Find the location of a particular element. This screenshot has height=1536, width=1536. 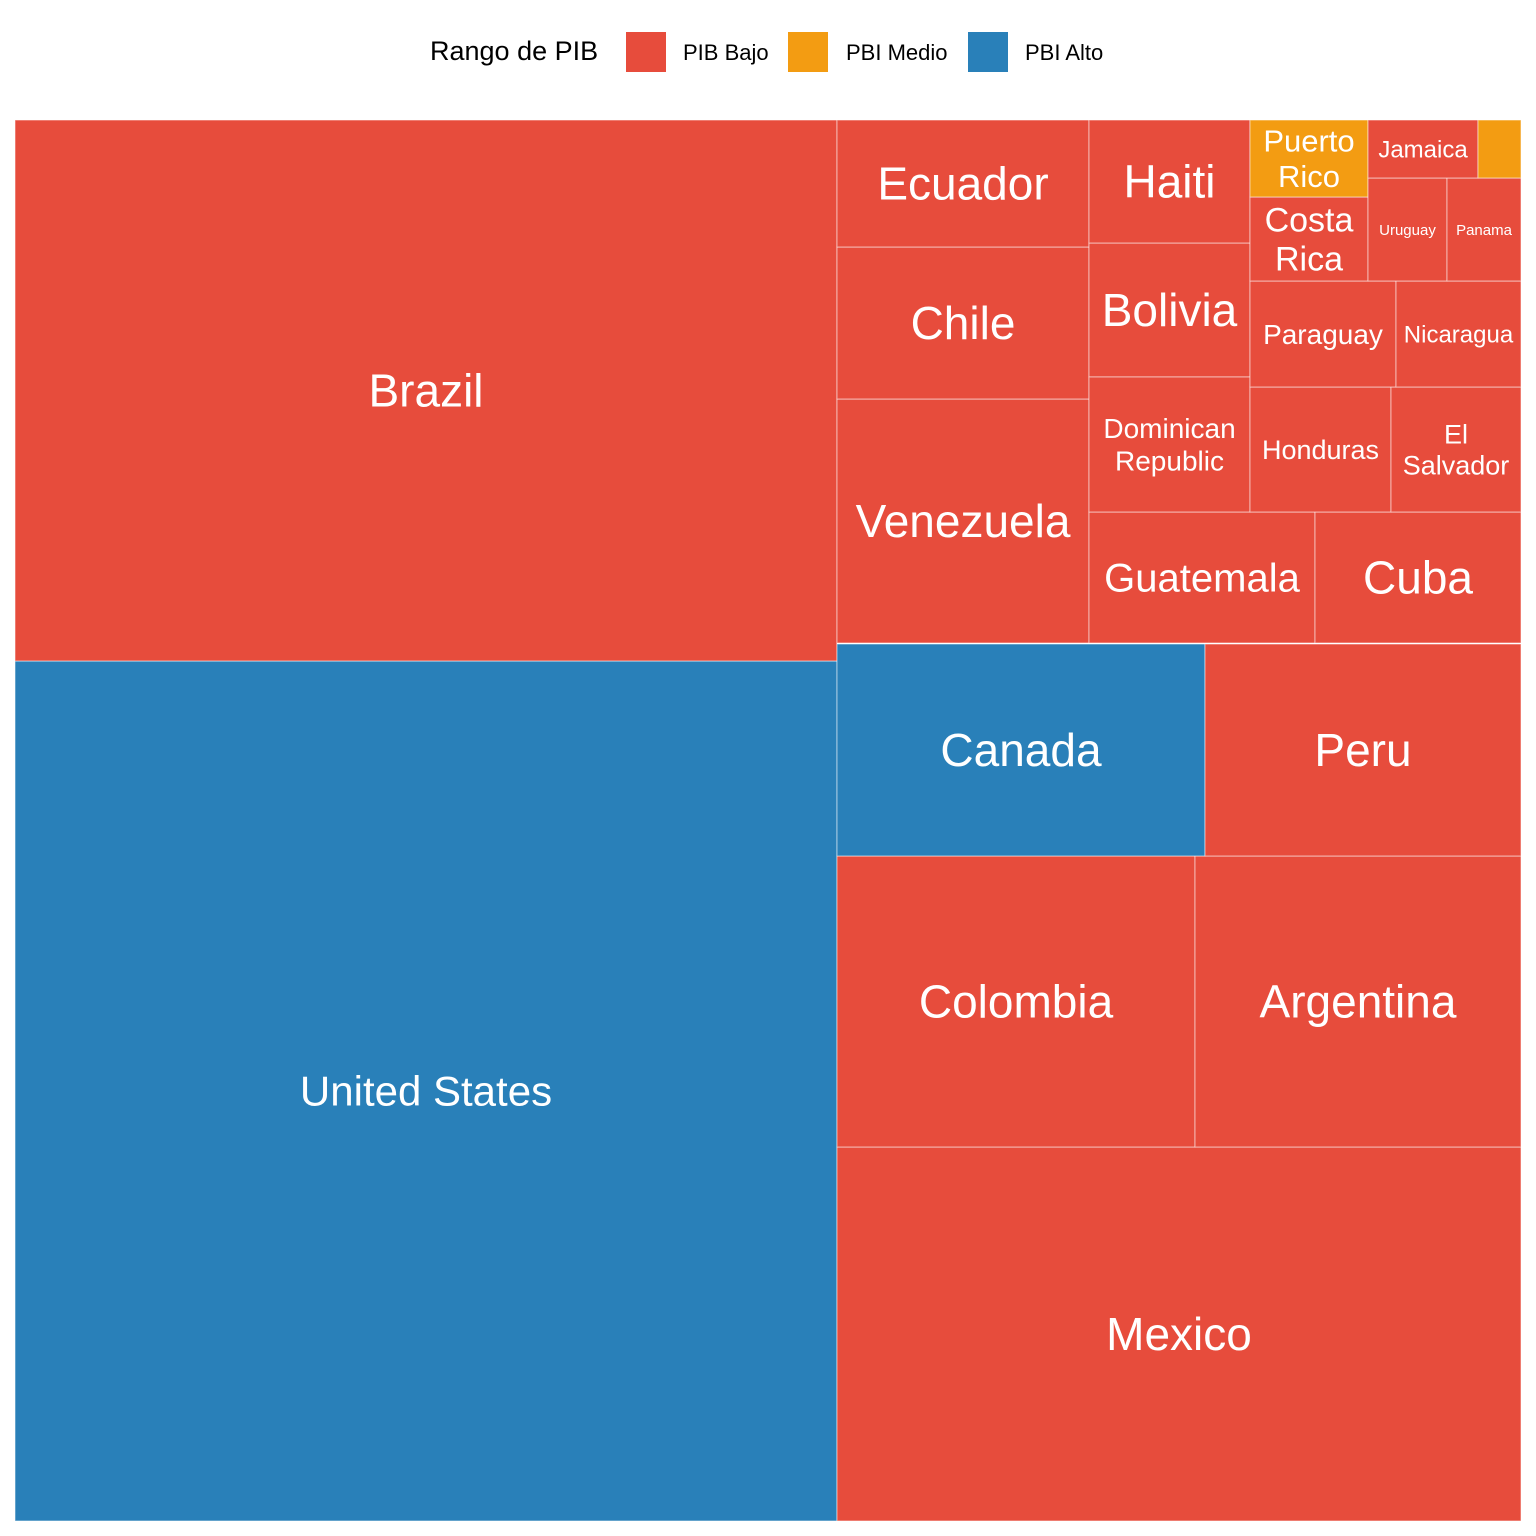

tile-label: Honduras is located at coordinates (1320, 450).